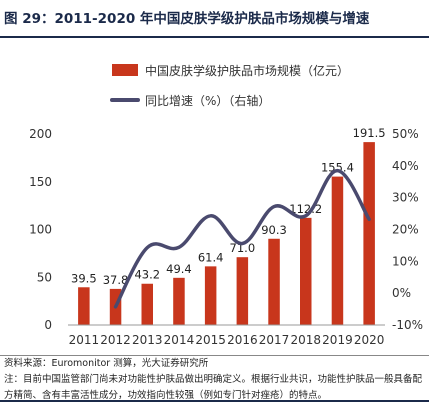 The height and width of the screenshot is (404, 429). Describe the element at coordinates (274, 230) in the screenshot. I see `bar-value-label: 90.3` at that location.